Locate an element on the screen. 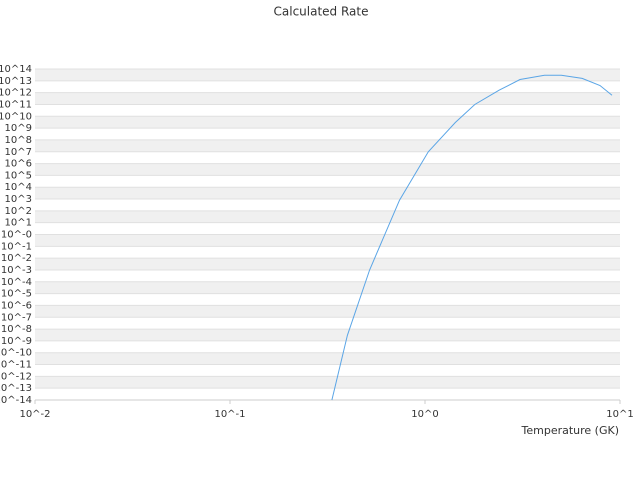  y-tick-label: 10^-6 is located at coordinates (16, 305).